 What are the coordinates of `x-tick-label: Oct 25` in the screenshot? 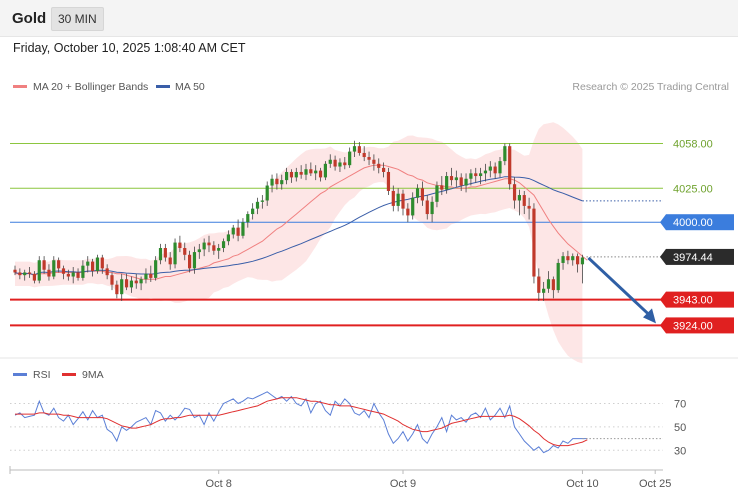 It's located at (655, 484).